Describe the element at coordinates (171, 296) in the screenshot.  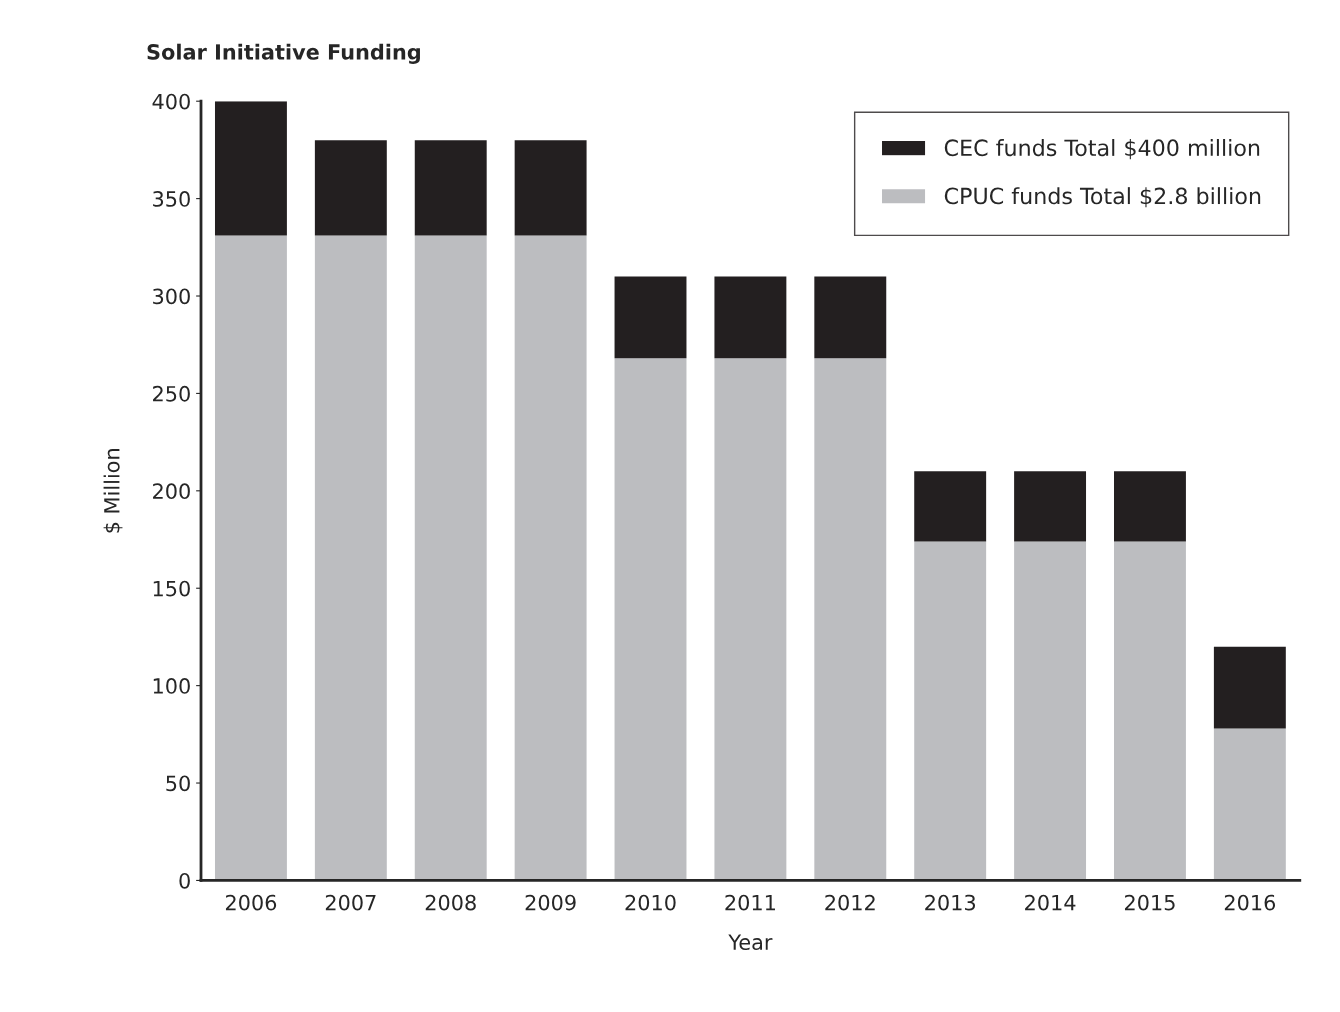
I see `y-tick-label: 300` at that location.